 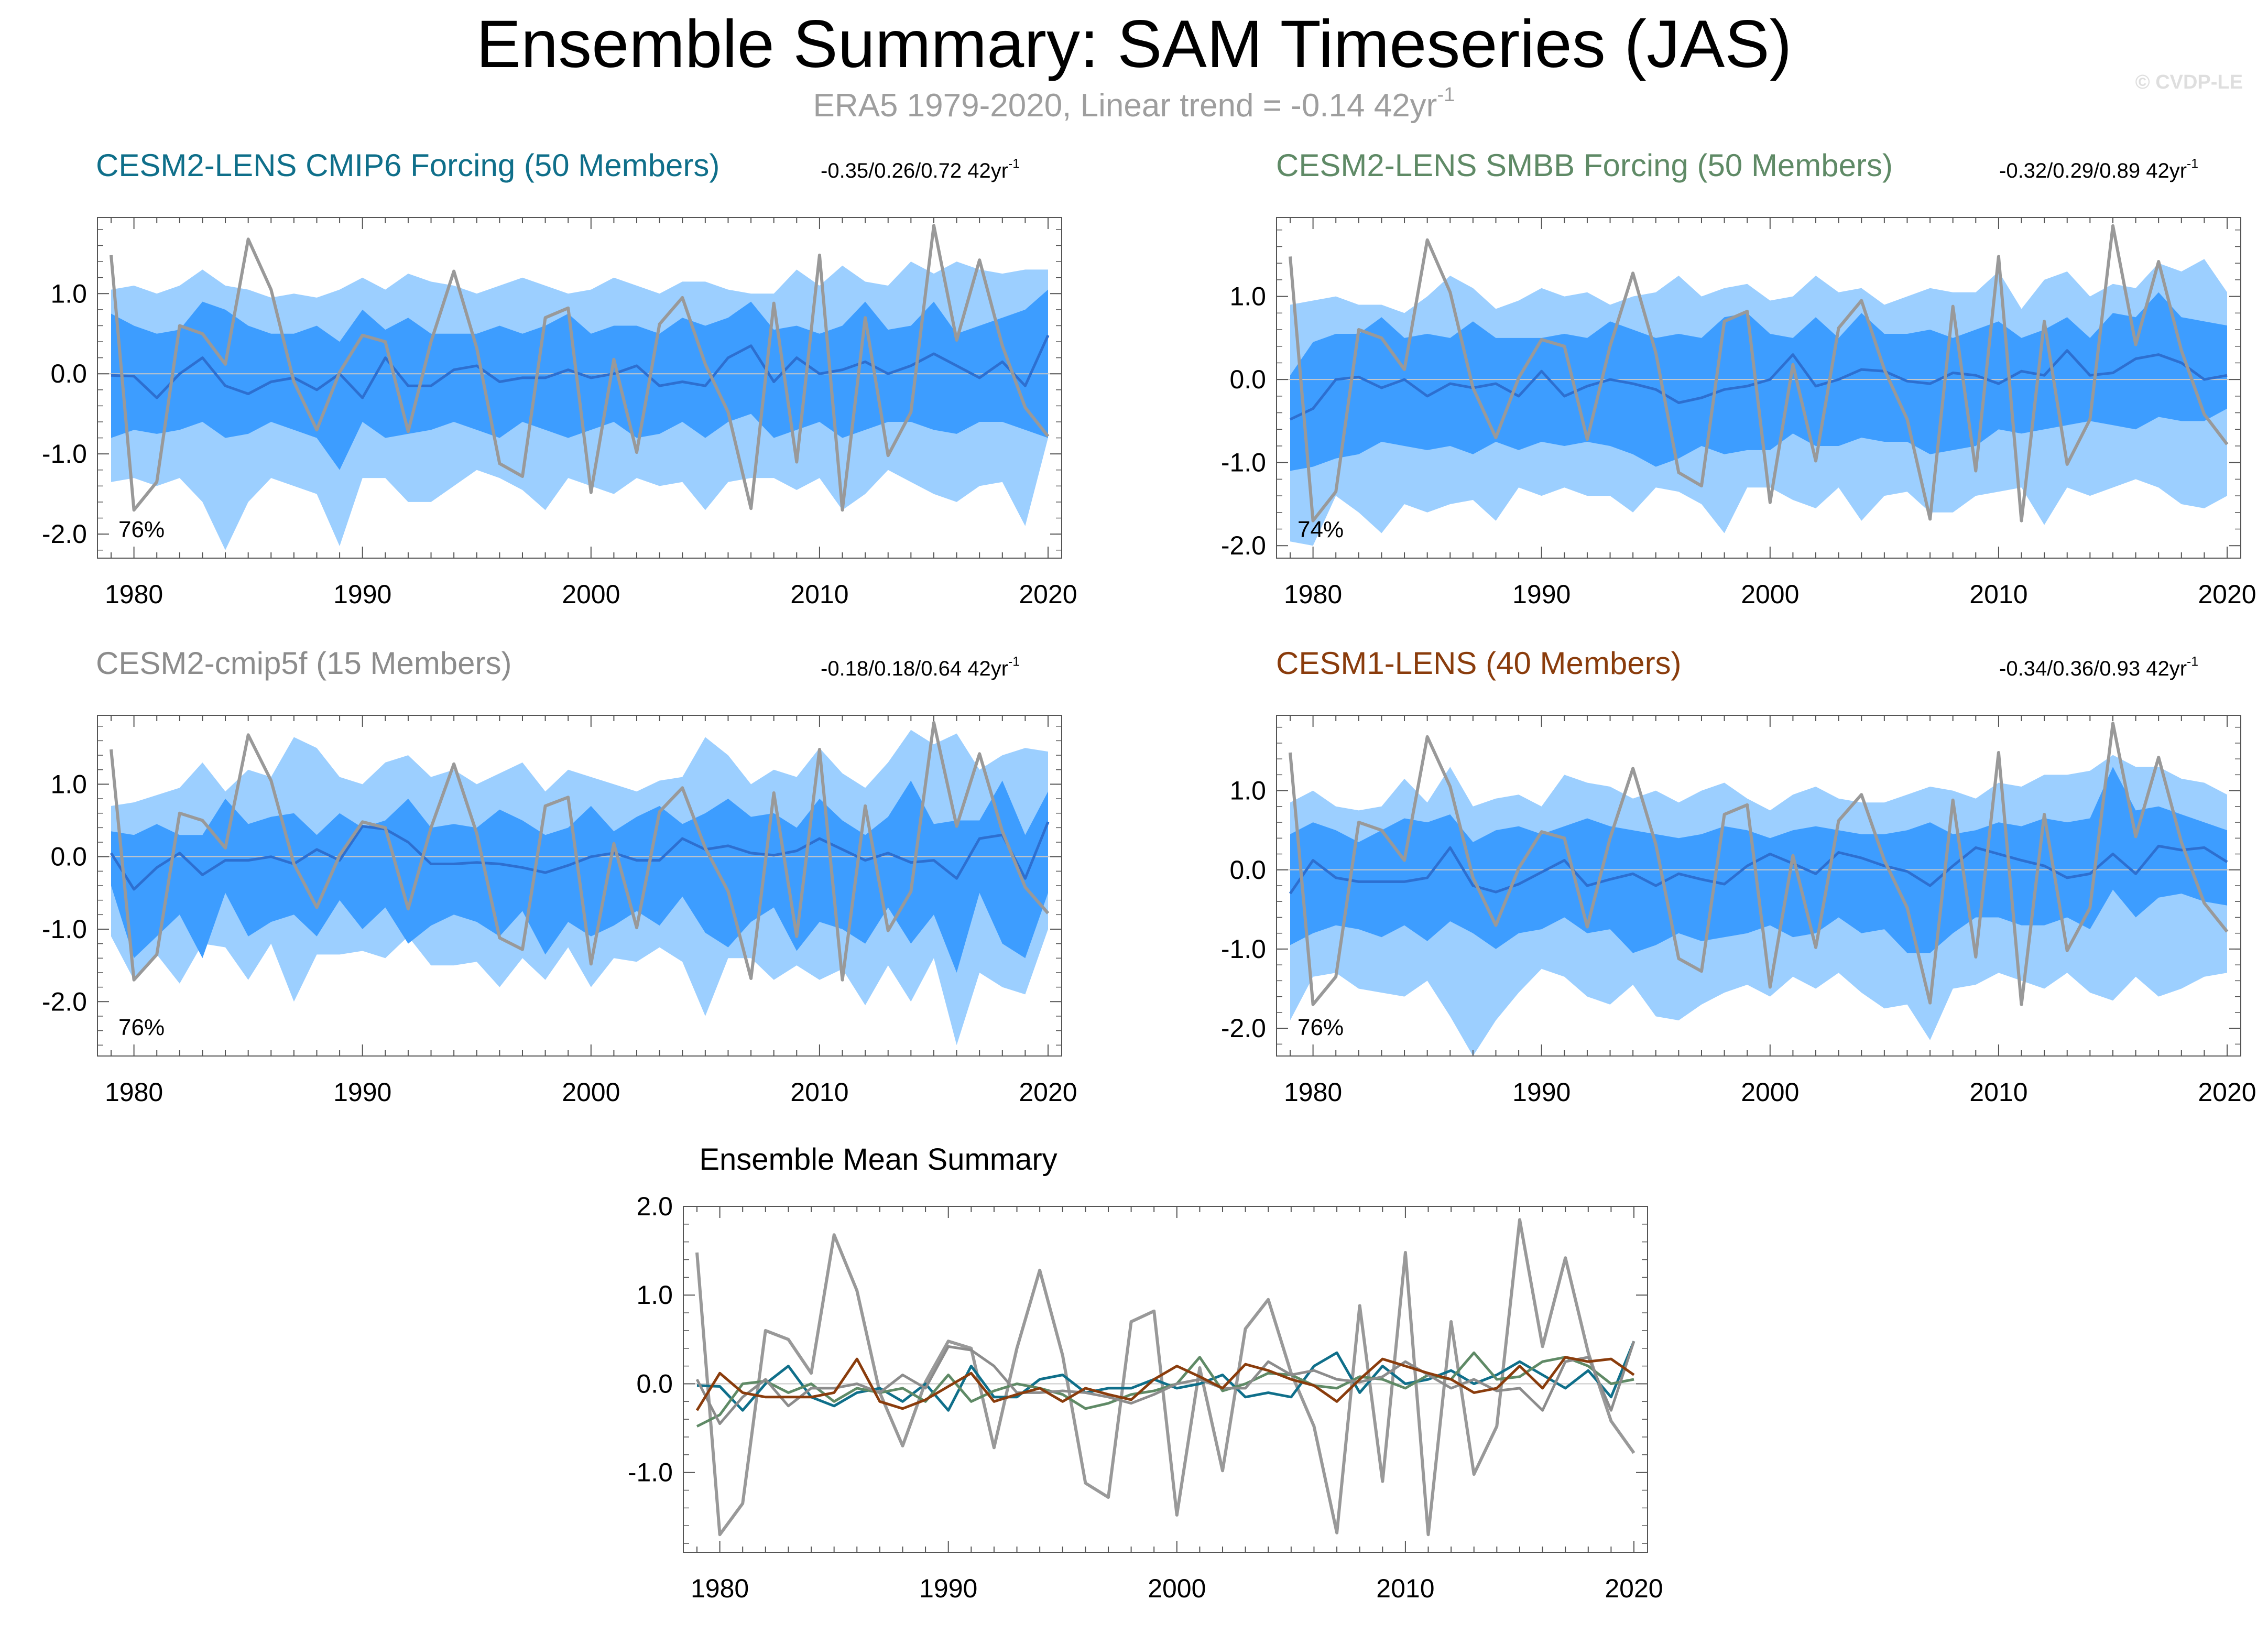 What do you see at coordinates (878, 1159) in the screenshot?
I see `summary-title: Ensemble Mean Summary` at bounding box center [878, 1159].